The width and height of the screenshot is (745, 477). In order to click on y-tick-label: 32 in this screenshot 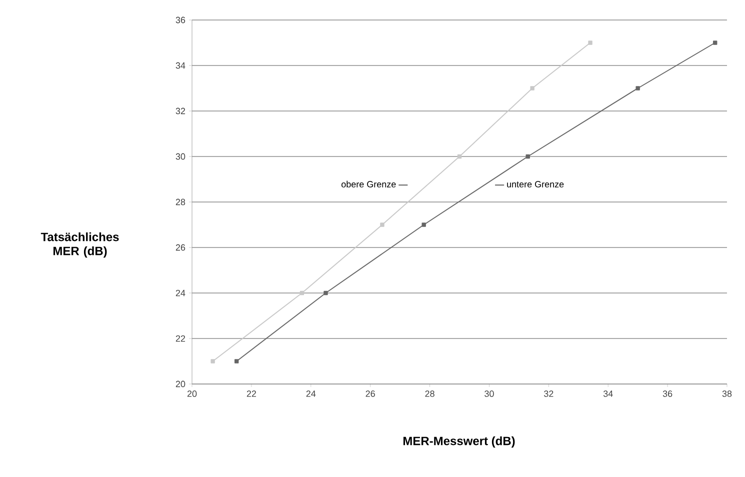, I will do `click(181, 111)`.